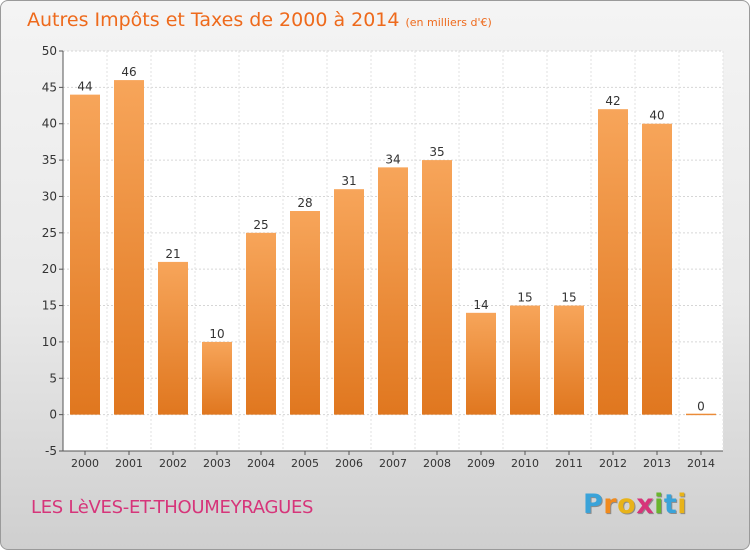  I want to click on unit-label: (en milliers d'€), so click(448, 22).